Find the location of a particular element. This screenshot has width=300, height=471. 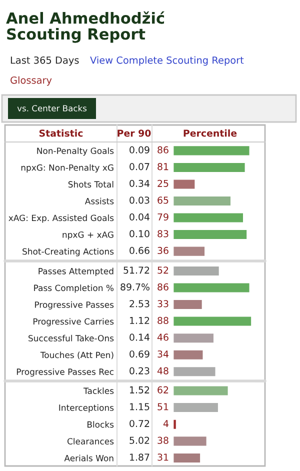

text: 0.34 is located at coordinates (140, 183).